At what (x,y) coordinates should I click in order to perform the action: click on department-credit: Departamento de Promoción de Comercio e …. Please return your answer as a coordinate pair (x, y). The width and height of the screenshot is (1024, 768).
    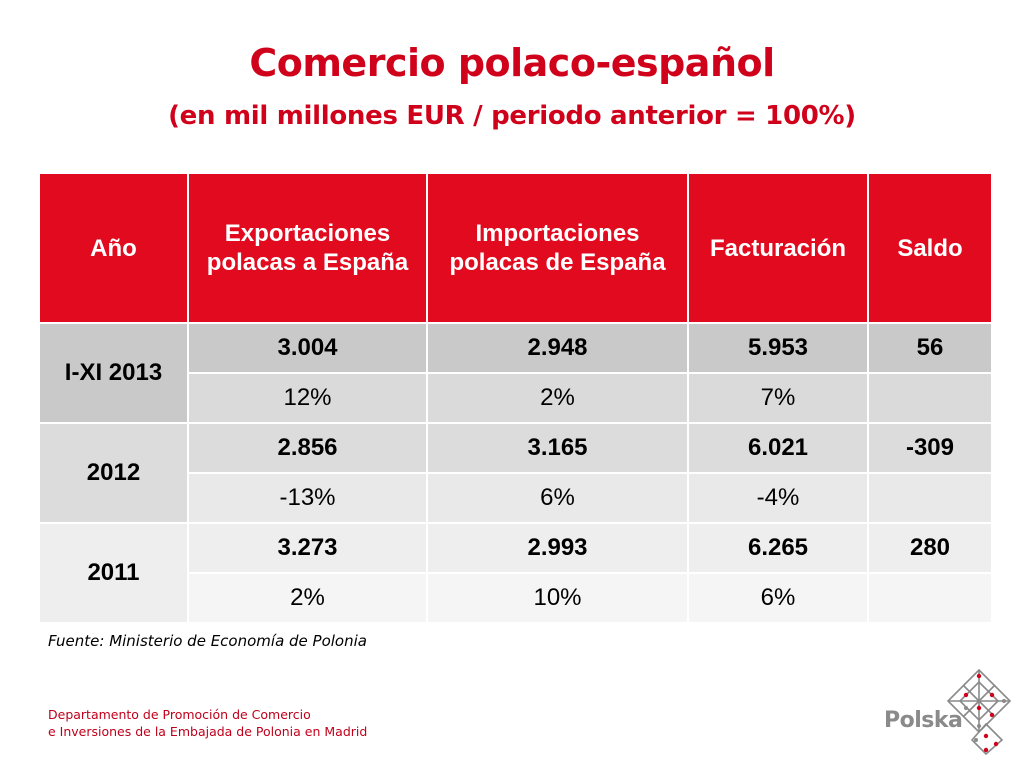
    Looking at the image, I should click on (207, 723).